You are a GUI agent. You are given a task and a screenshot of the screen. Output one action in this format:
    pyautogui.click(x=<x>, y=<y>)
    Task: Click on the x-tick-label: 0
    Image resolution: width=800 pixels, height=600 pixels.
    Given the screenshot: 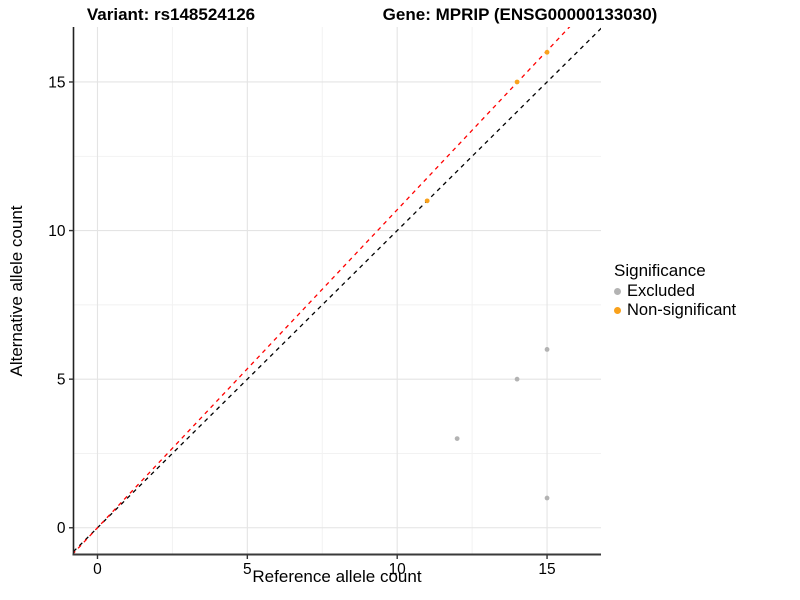 What is the action you would take?
    pyautogui.click(x=97, y=569)
    